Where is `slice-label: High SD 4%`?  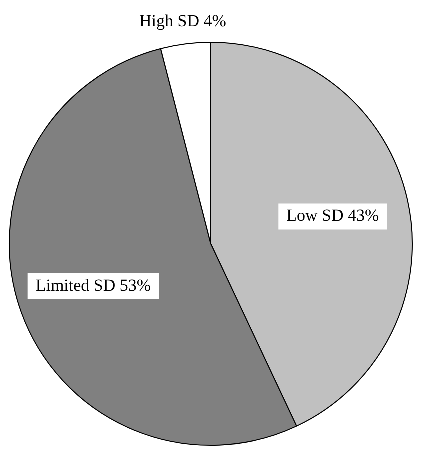
slice-label: High SD 4% is located at coordinates (183, 21).